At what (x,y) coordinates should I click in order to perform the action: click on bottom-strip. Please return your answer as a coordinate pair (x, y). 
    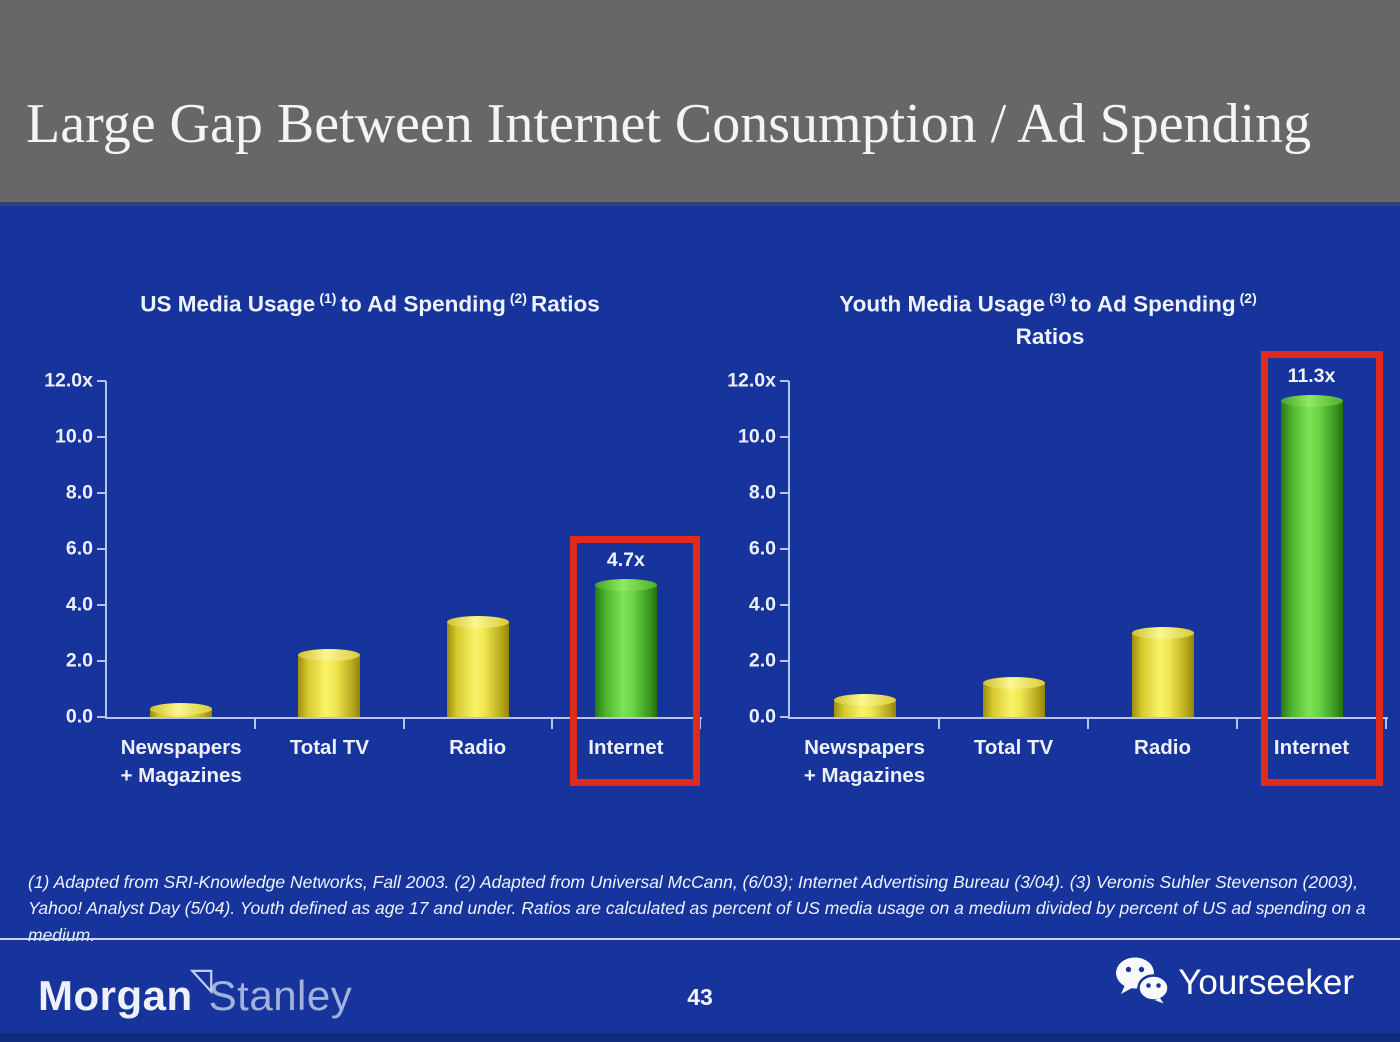
    Looking at the image, I should click on (700, 1037).